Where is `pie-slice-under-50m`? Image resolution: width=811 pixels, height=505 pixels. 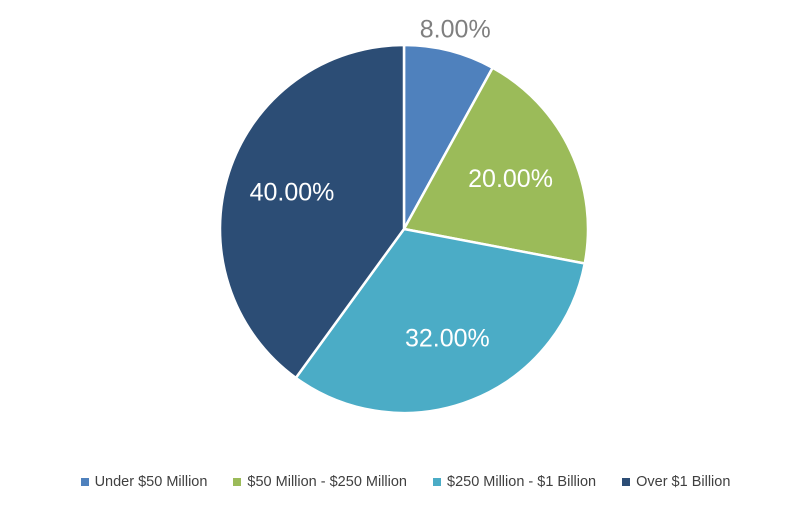 pie-slice-under-50m is located at coordinates (448, 137).